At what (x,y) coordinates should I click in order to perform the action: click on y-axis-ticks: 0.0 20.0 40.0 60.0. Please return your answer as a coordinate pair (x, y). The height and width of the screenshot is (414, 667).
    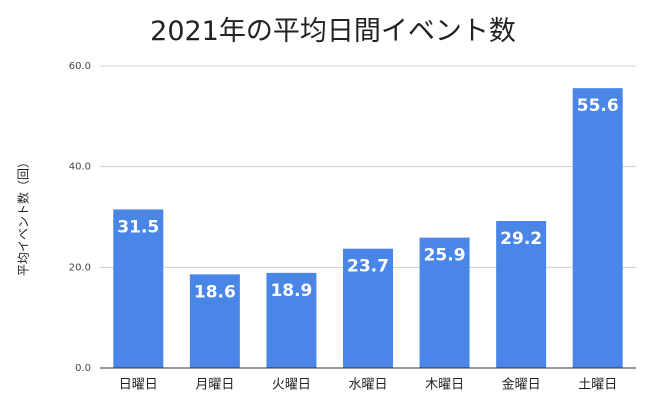
    Looking at the image, I should click on (80, 217).